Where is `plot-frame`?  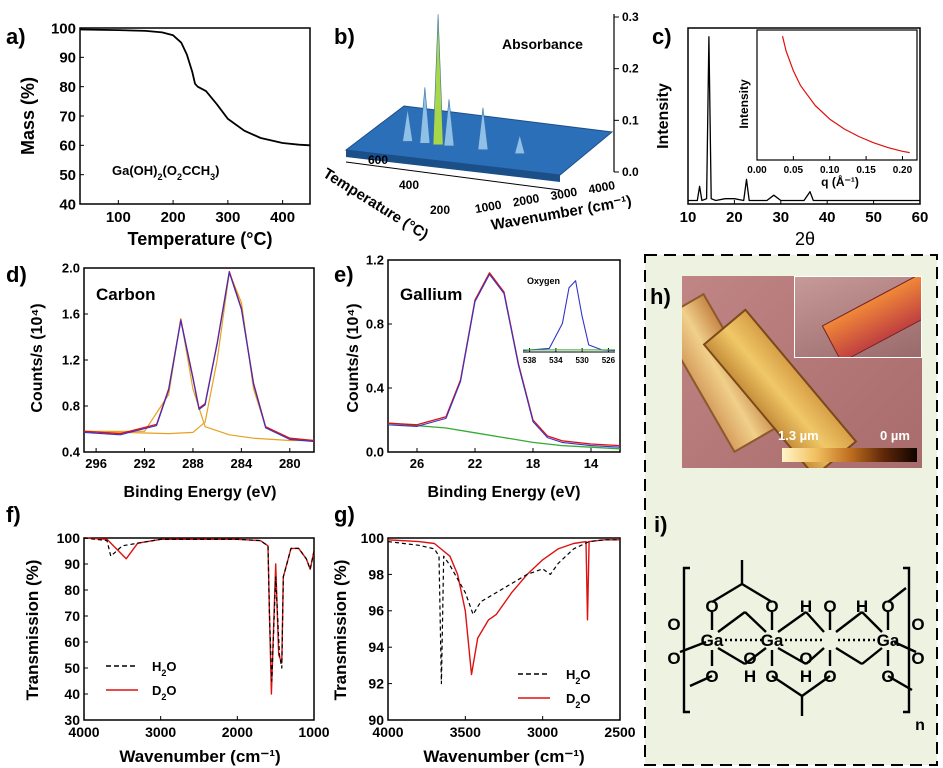
plot-frame is located at coordinates (504, 629).